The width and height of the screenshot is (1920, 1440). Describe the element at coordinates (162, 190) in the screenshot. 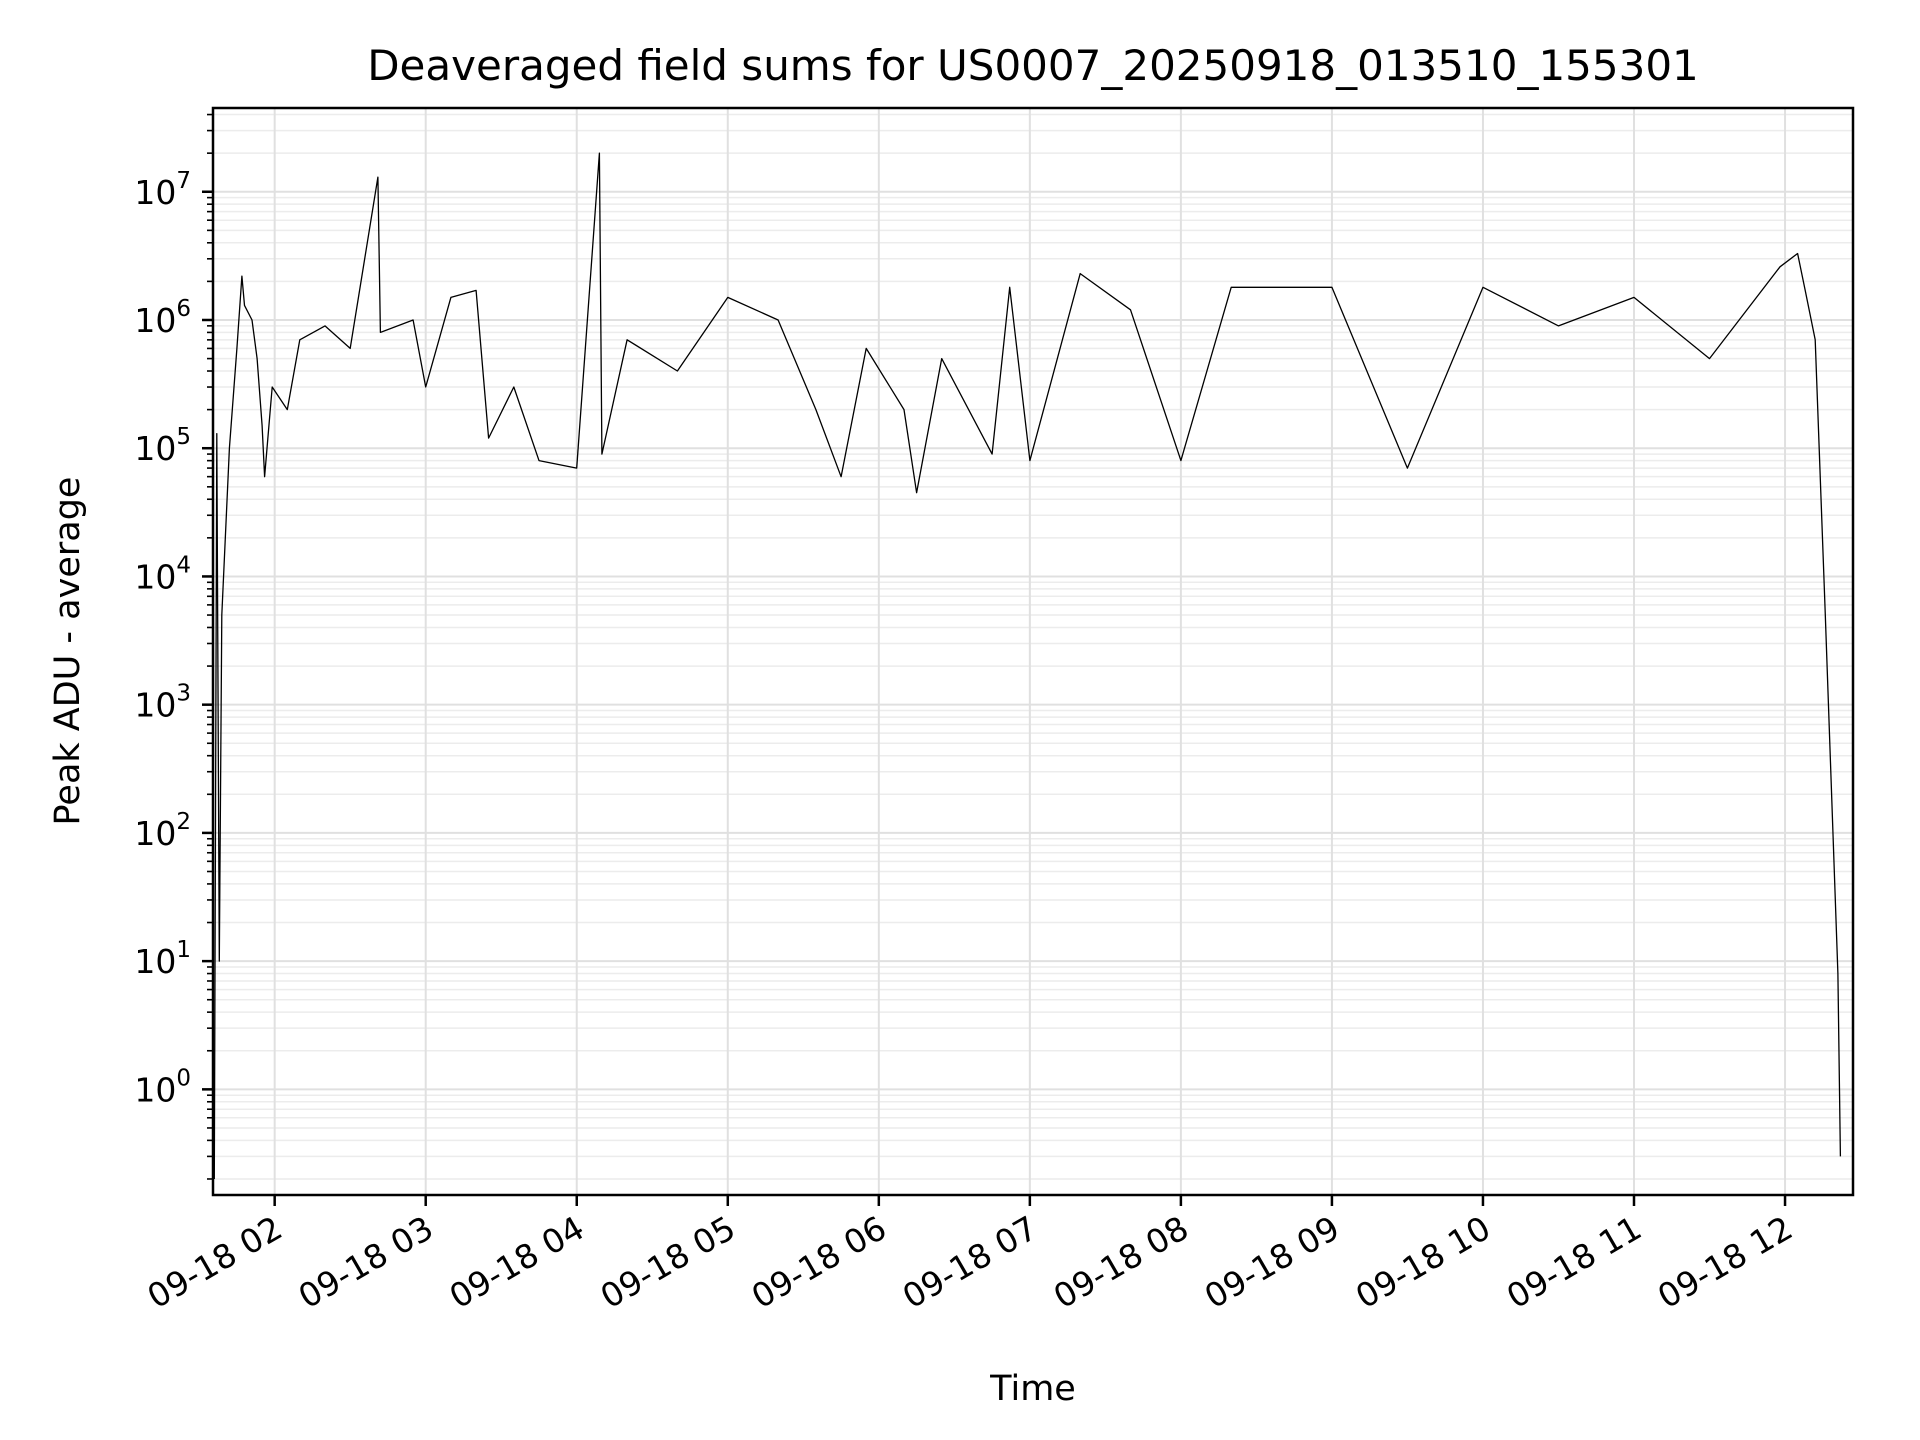

I see `y-tick-label: 10⁷` at that location.